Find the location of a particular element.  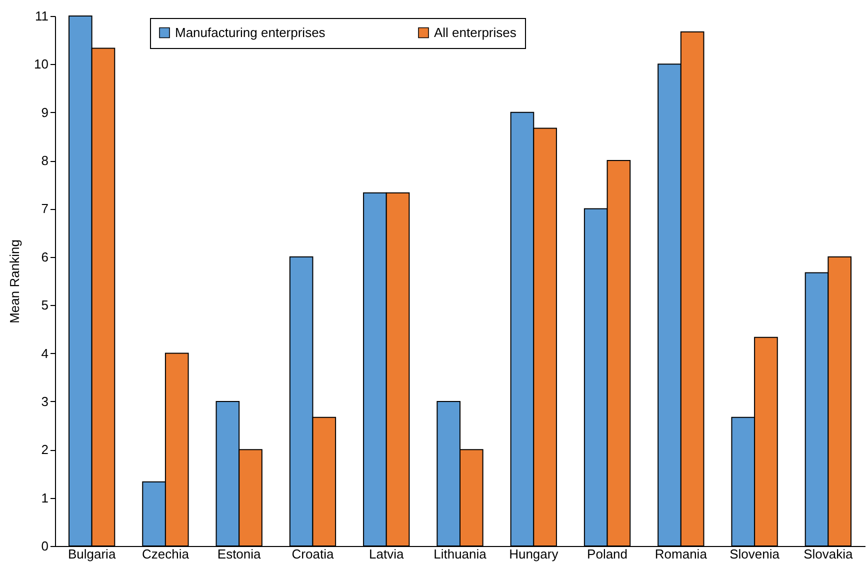

y-tick-label: 4 is located at coordinates (44, 353).